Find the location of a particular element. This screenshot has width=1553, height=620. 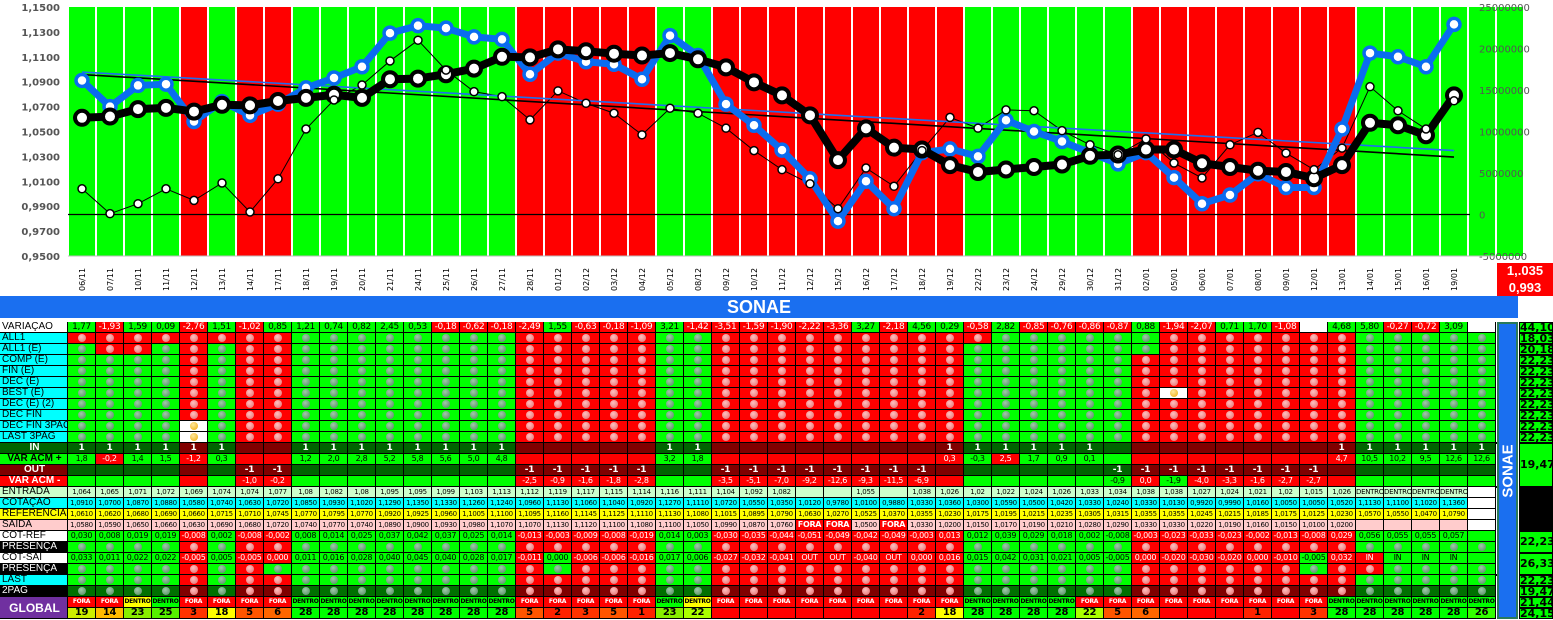

value-cell: 5 is located at coordinates (1118, 613).